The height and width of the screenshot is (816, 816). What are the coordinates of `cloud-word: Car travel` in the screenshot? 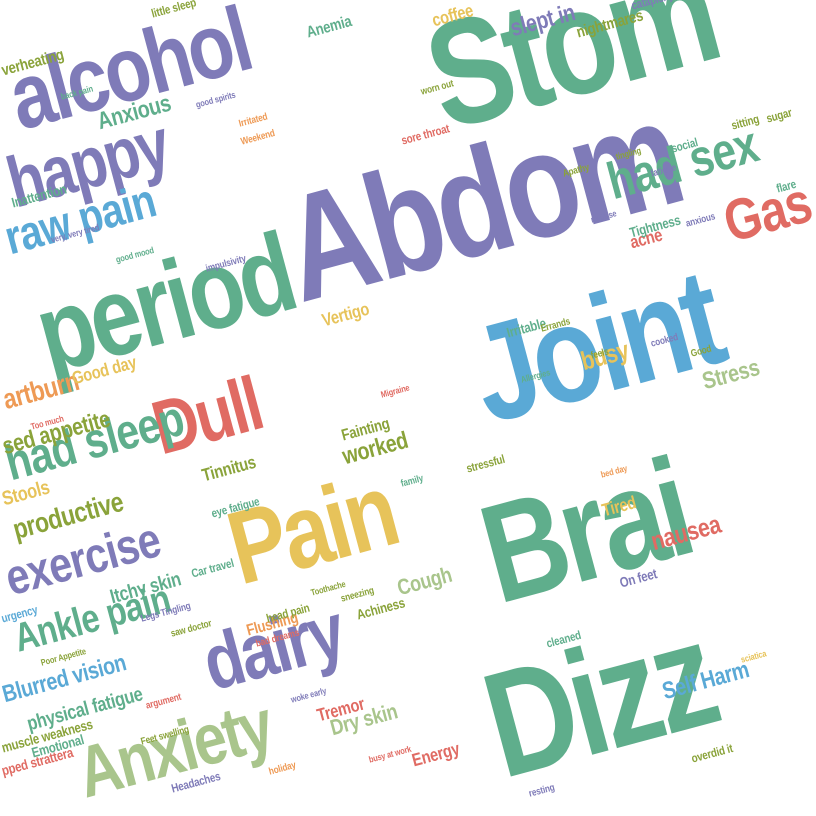 It's located at (212, 568).